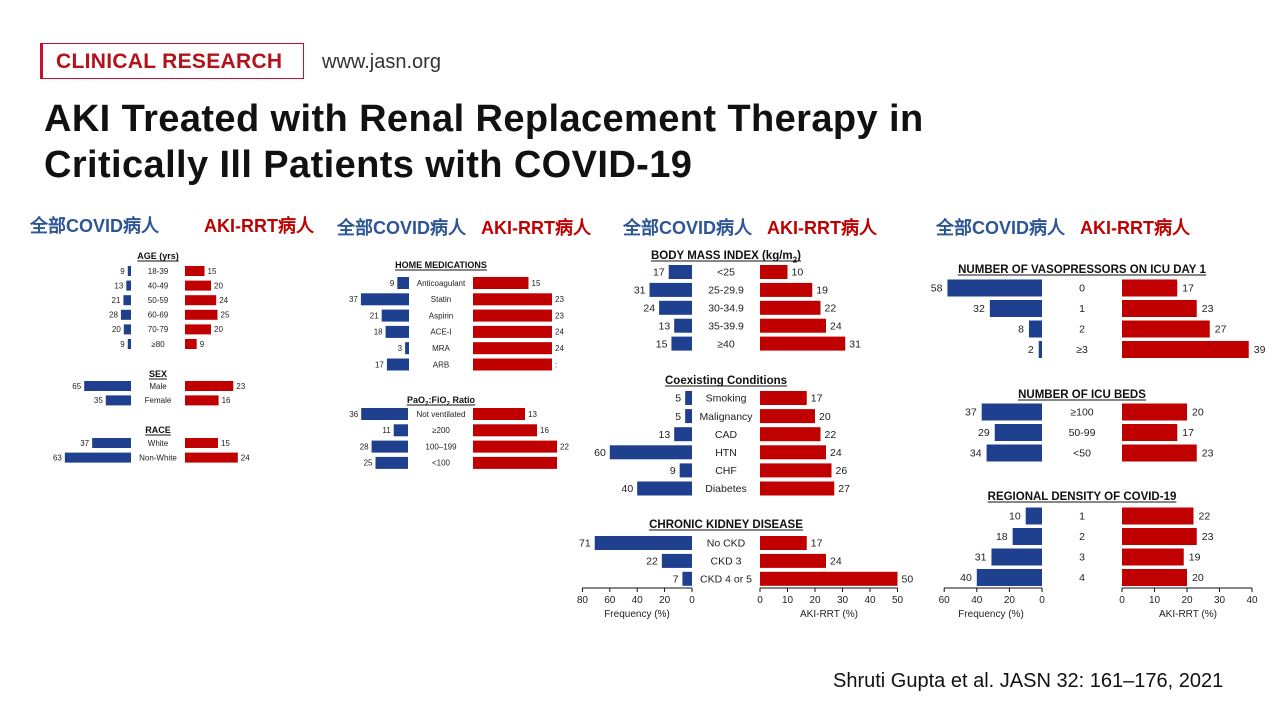 This screenshot has width=1280, height=720. I want to click on panel-6-value-left: 40, so click(628, 489).